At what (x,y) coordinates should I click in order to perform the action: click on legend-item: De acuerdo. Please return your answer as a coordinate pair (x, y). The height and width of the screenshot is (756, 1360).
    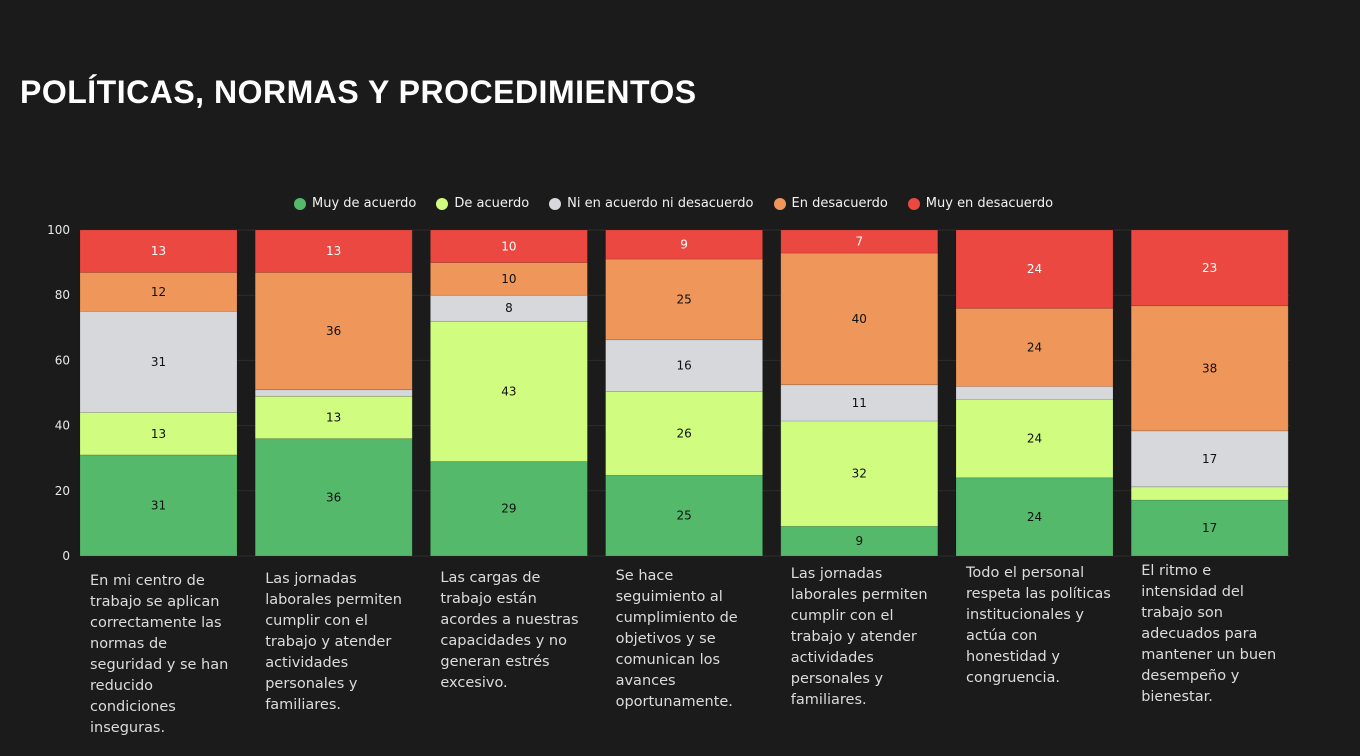
    Looking at the image, I should click on (482, 203).